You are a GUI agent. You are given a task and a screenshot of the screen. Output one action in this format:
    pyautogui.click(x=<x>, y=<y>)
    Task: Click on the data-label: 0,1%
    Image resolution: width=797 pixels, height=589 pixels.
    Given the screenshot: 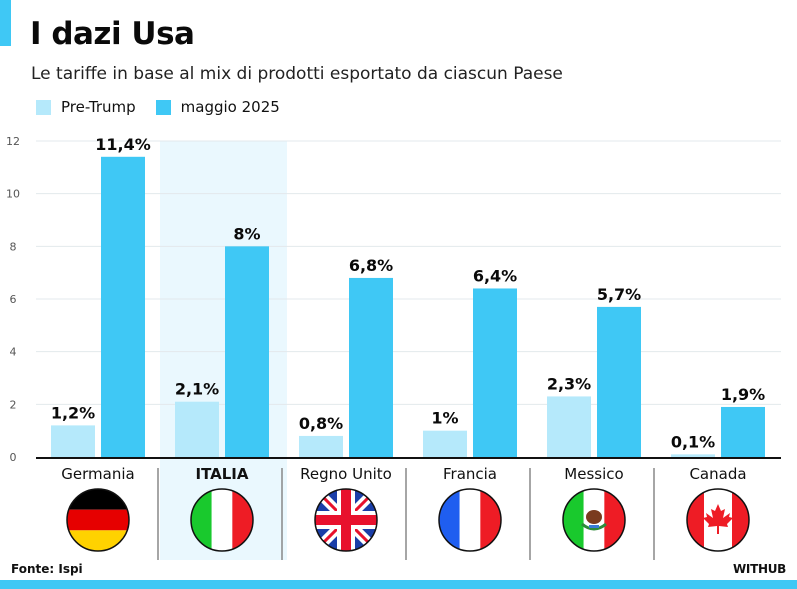 What is the action you would take?
    pyautogui.click(x=693, y=441)
    